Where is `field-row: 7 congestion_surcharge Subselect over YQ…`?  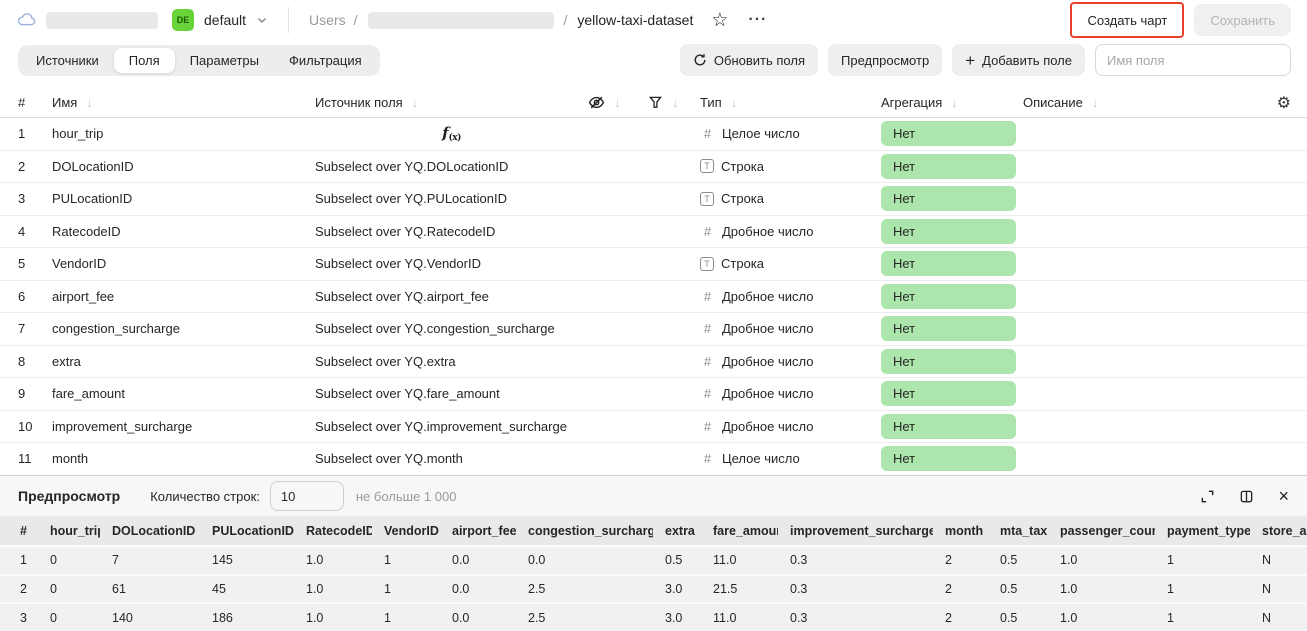
field-row: 7 congestion_surcharge Subselect over YQ… is located at coordinates (653, 329).